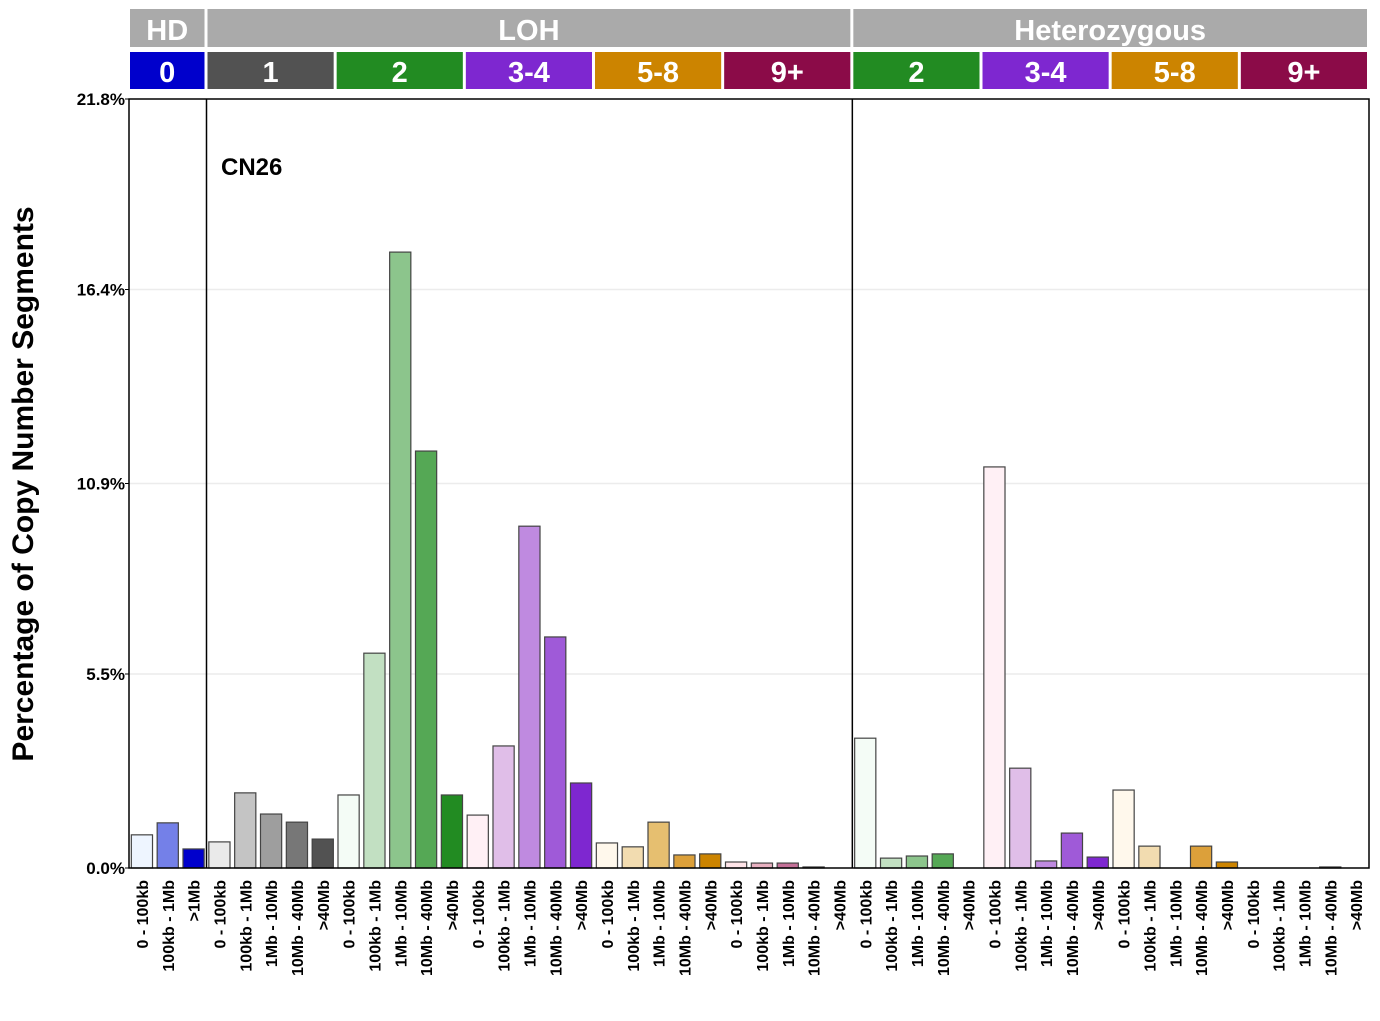  I want to click on header-loh, so click(529, 28).